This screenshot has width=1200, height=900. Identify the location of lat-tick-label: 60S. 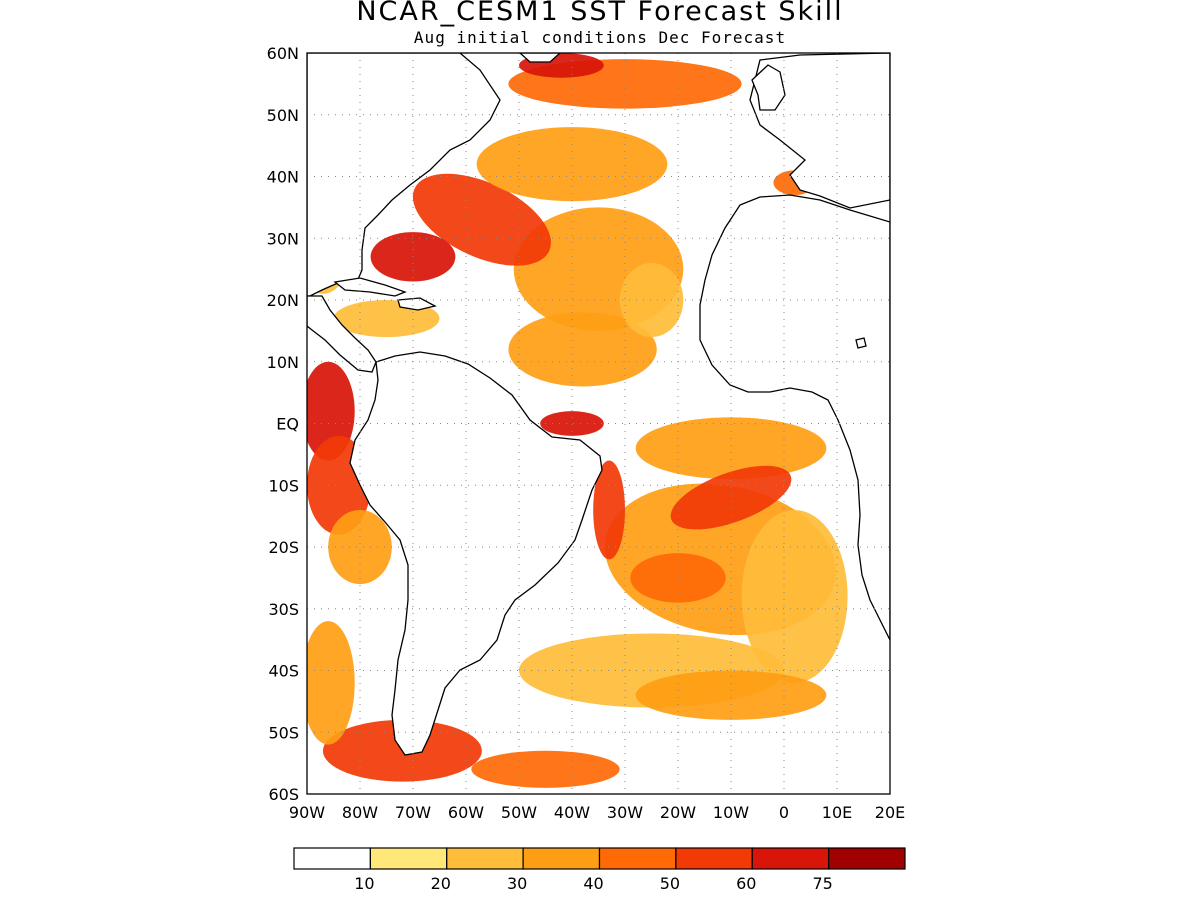
(283, 794).